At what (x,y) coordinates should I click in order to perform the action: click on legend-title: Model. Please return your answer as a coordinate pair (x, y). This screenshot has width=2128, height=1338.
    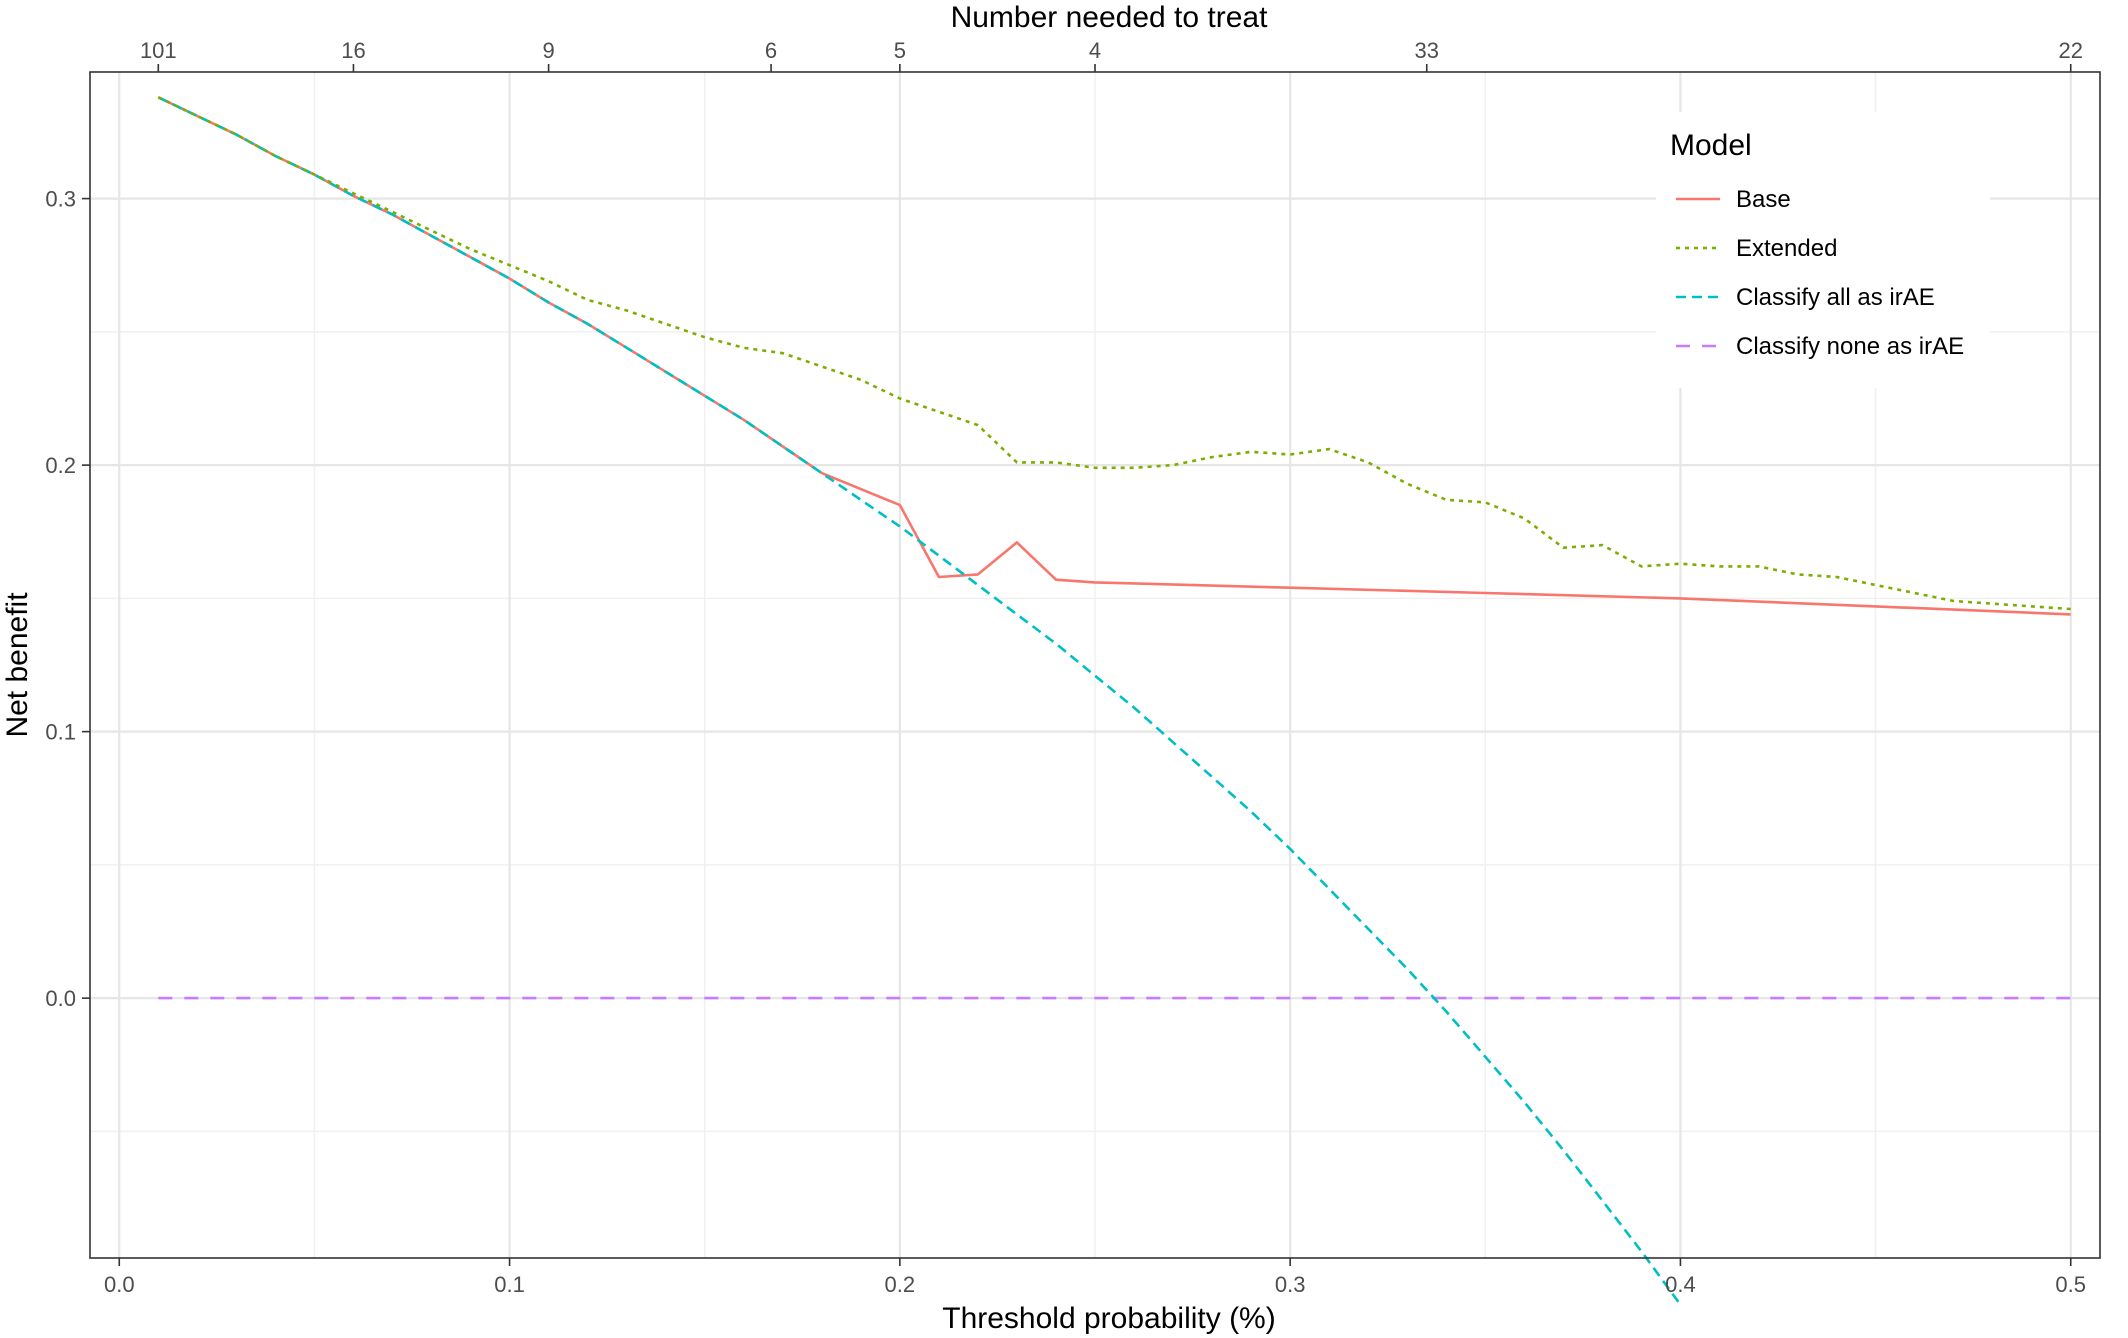
    Looking at the image, I should click on (1711, 145).